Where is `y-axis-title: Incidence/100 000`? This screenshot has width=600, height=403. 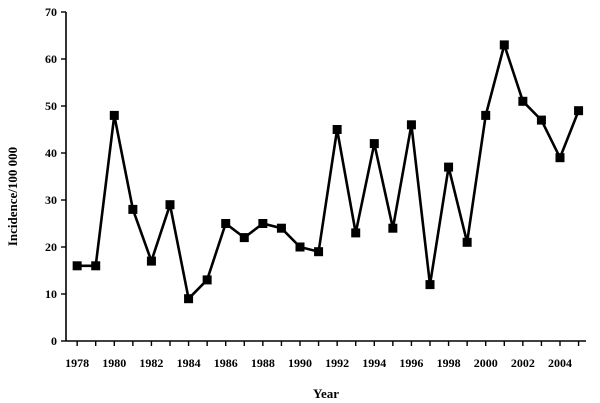 y-axis-title: Incidence/100 000 is located at coordinates (12, 196).